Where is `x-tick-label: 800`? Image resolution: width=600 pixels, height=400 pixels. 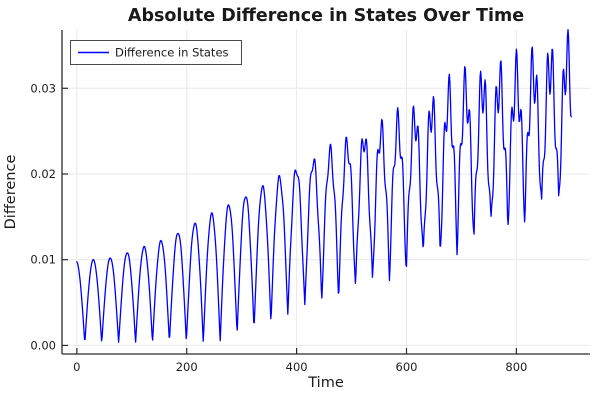
x-tick-label: 800 is located at coordinates (516, 367).